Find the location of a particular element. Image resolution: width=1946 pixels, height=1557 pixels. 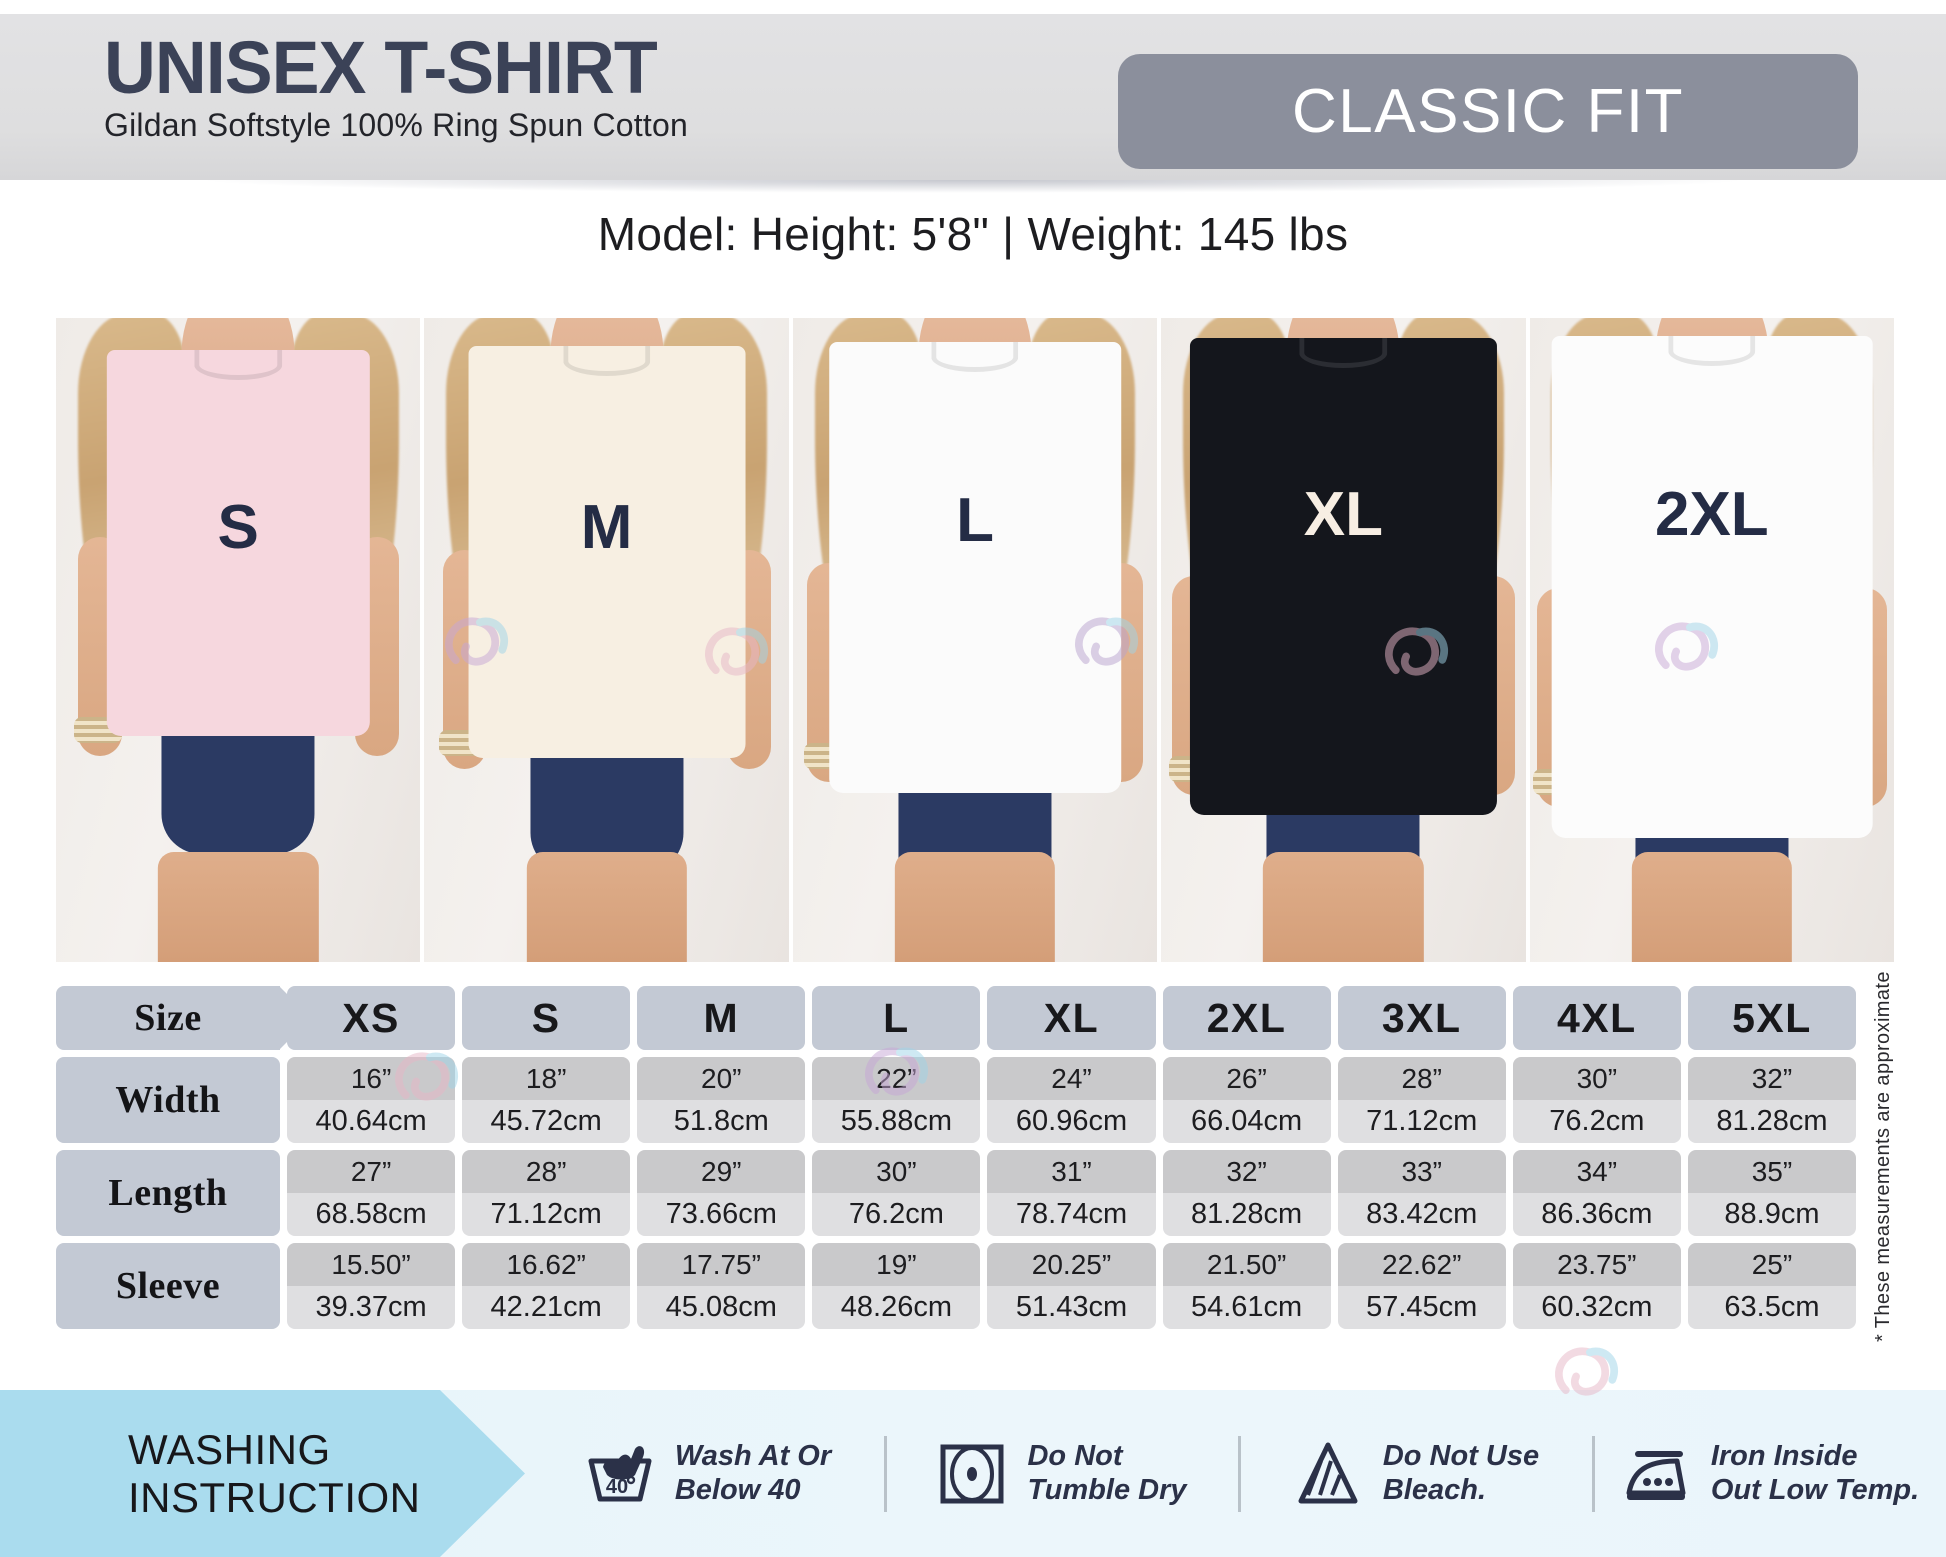

washing-item-label: Do Not Use Bleach. is located at coordinates (1461, 1473).